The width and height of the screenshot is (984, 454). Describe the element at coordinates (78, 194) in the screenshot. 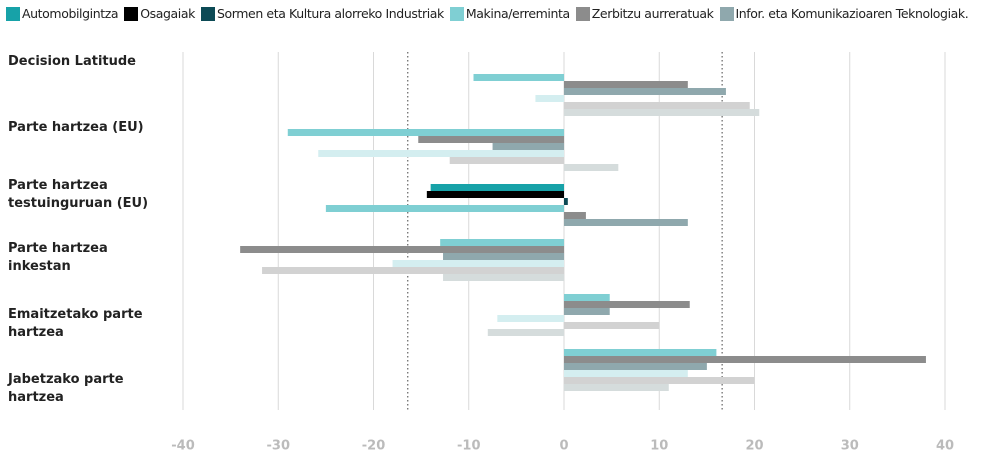

I see `category-label: Parte hartzea testuinguruan (EU)` at that location.